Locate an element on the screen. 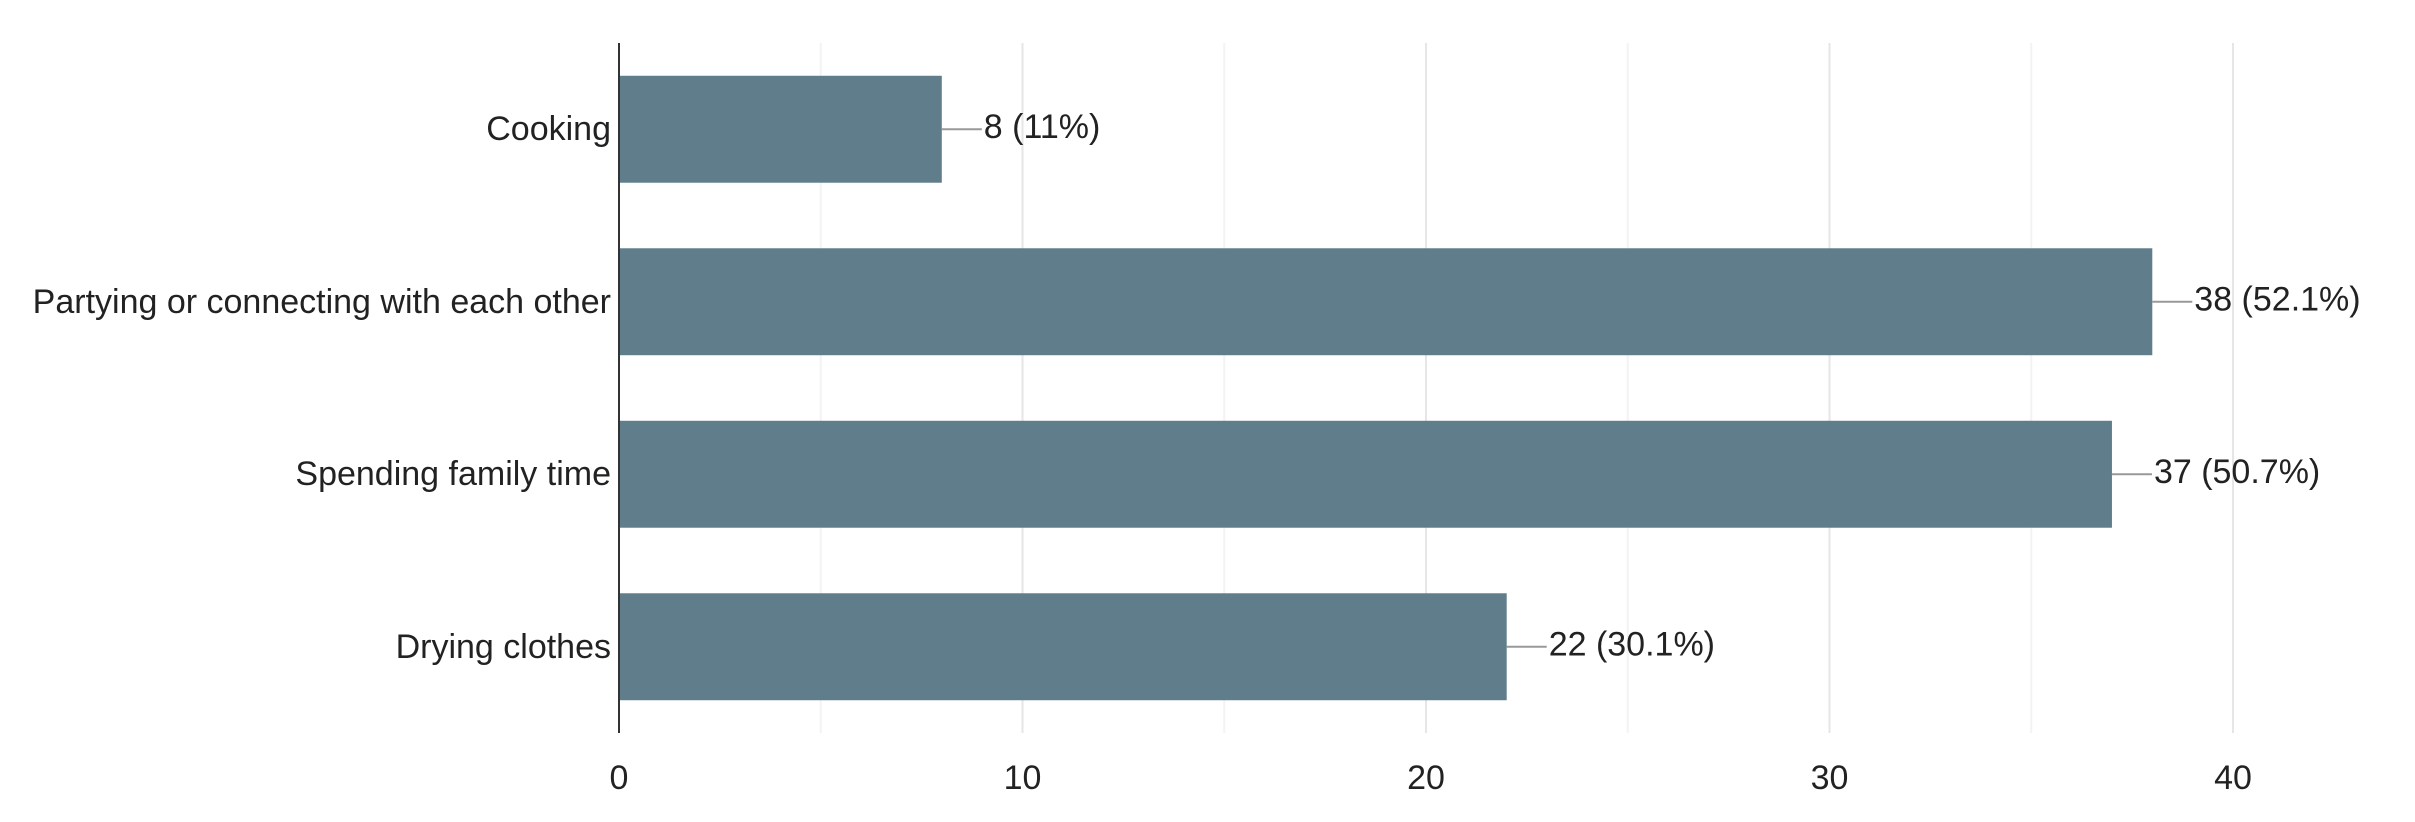 This screenshot has height=822, width=2415. y-tick-label: Spending family time is located at coordinates (453, 474).